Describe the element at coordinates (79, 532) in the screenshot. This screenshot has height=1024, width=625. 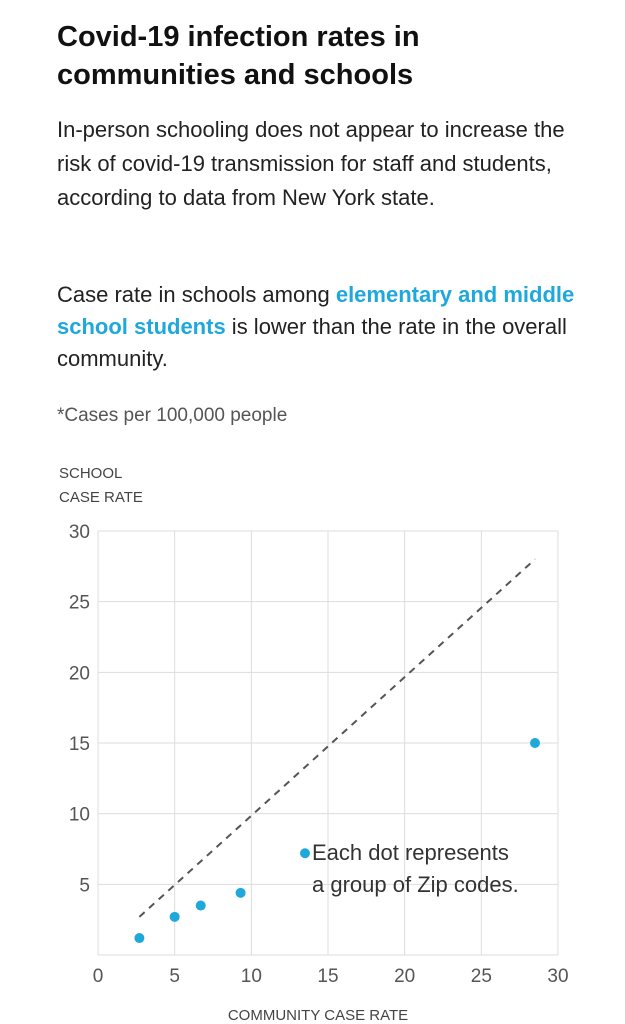
I see `y-tick-label: 30` at that location.